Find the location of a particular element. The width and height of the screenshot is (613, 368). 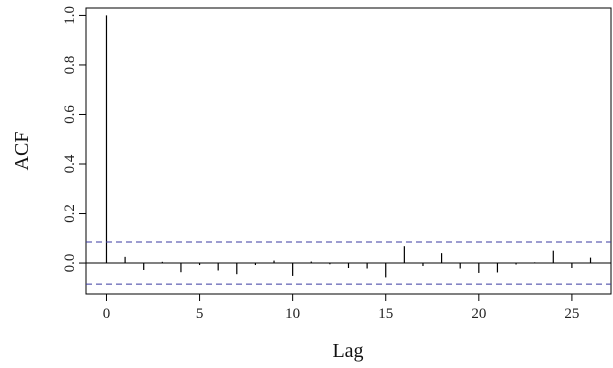

x-tick-label: 0 is located at coordinates (107, 314).